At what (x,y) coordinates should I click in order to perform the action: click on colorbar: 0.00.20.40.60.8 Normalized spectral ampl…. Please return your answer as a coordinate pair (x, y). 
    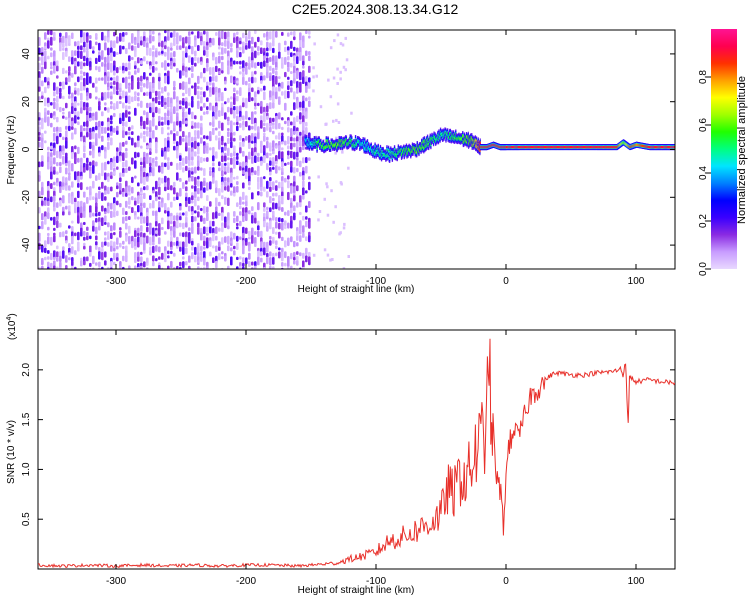
    Looking at the image, I should click on (723, 152).